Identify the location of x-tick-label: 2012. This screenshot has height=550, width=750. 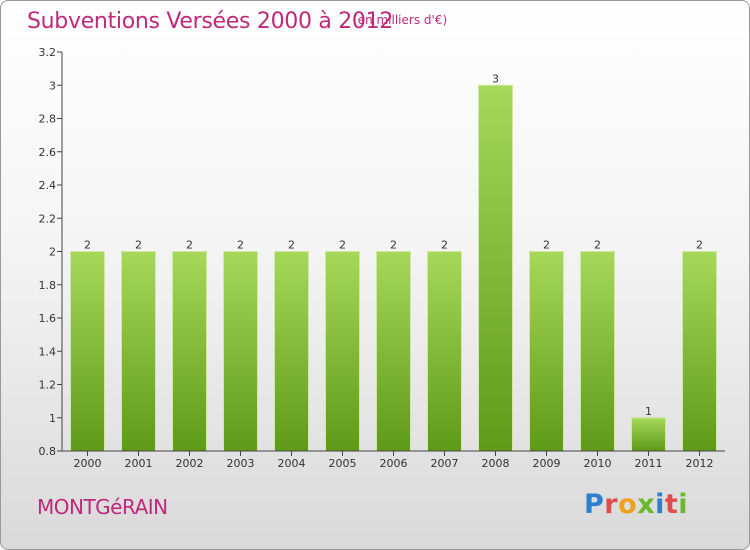
(700, 463).